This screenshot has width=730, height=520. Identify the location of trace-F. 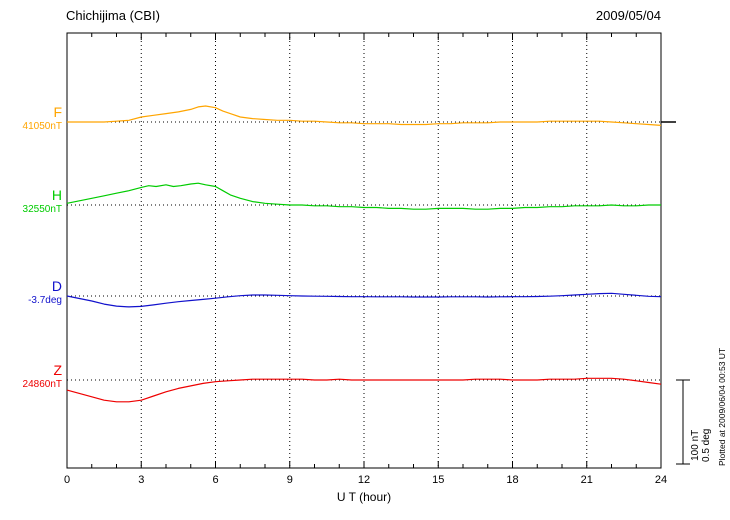
(364, 115).